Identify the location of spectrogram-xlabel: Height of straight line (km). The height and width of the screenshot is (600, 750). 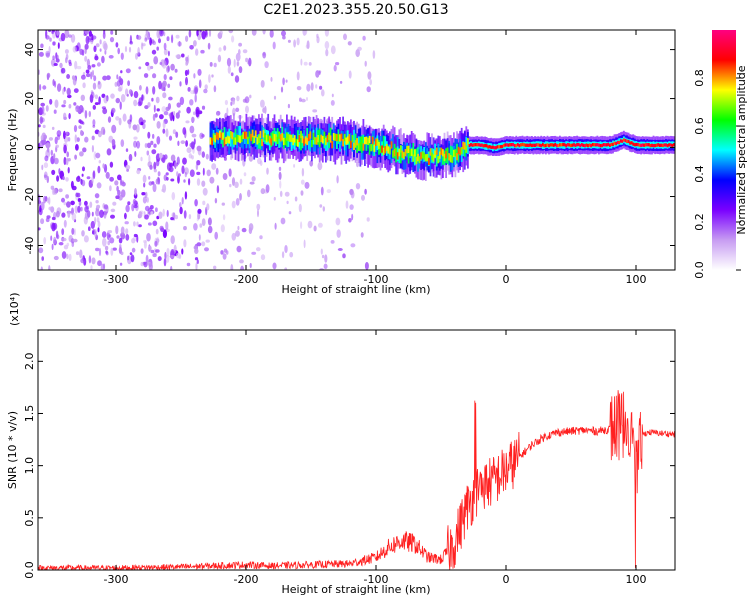
(355, 289).